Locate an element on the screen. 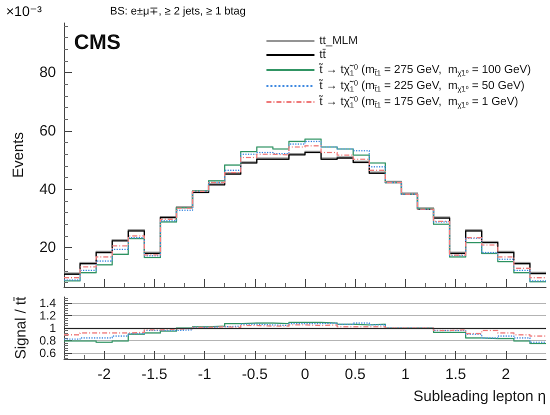 The height and width of the screenshot is (415, 550). y-tick-label: 0.8 is located at coordinates (47, 340).